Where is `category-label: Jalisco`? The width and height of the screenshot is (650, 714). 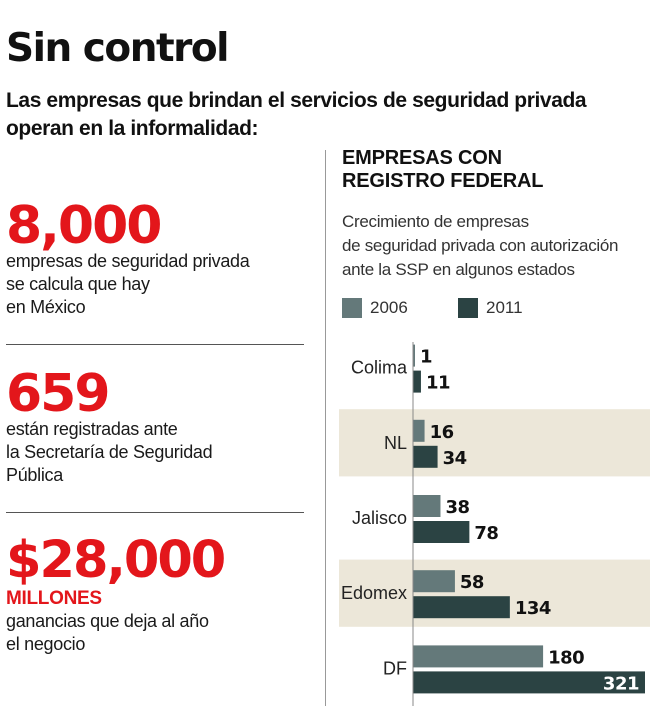 category-label: Jalisco is located at coordinates (379, 518).